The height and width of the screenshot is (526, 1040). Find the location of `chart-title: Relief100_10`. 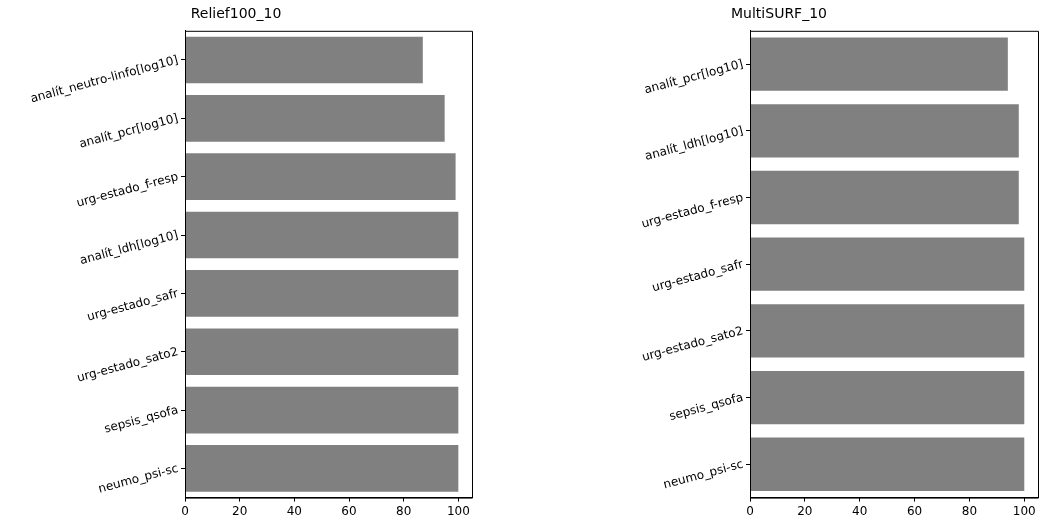

chart-title: Relief100_10 is located at coordinates (236, 13).